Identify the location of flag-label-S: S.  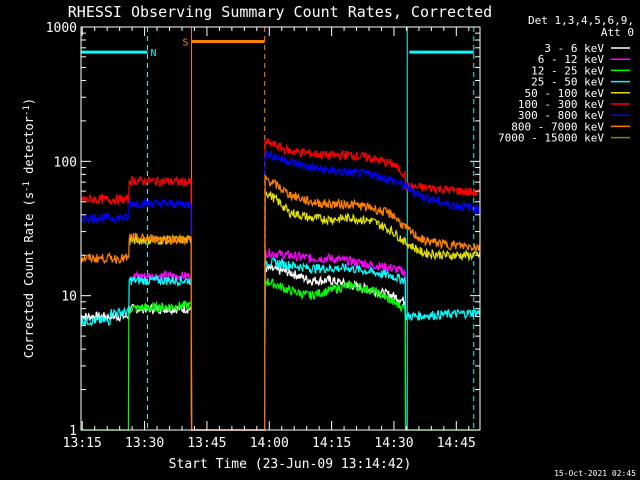
(186, 42).